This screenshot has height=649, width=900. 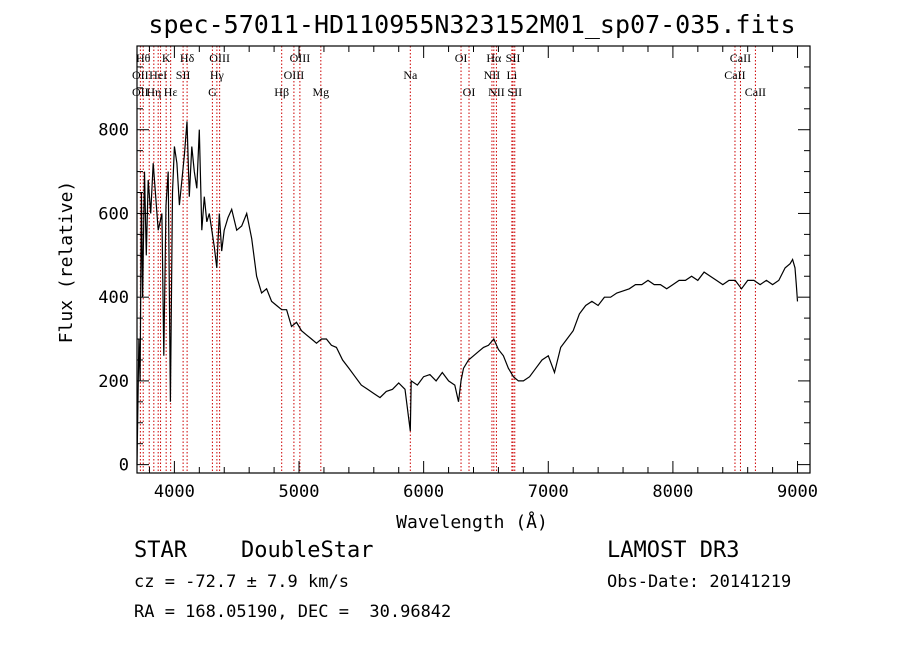 What do you see at coordinates (113, 298) in the screenshot?
I see `y-tick-label: 400` at bounding box center [113, 298].